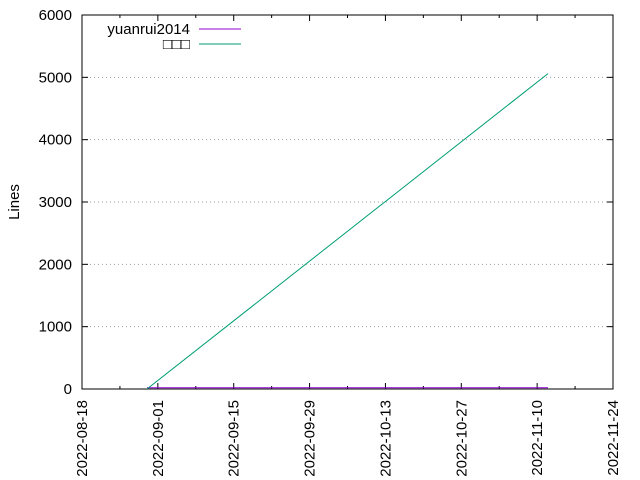 This screenshot has height=480, width=640. What do you see at coordinates (55, 264) in the screenshot?
I see `y-tick-label: 2000` at bounding box center [55, 264].